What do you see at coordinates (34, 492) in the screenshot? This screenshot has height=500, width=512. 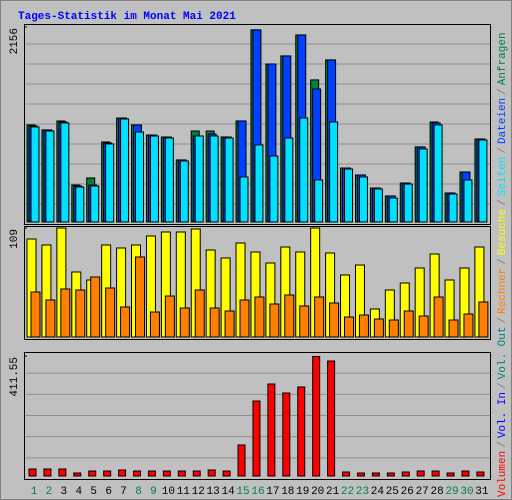 I see `x-tick-label: 1` at bounding box center [34, 492].